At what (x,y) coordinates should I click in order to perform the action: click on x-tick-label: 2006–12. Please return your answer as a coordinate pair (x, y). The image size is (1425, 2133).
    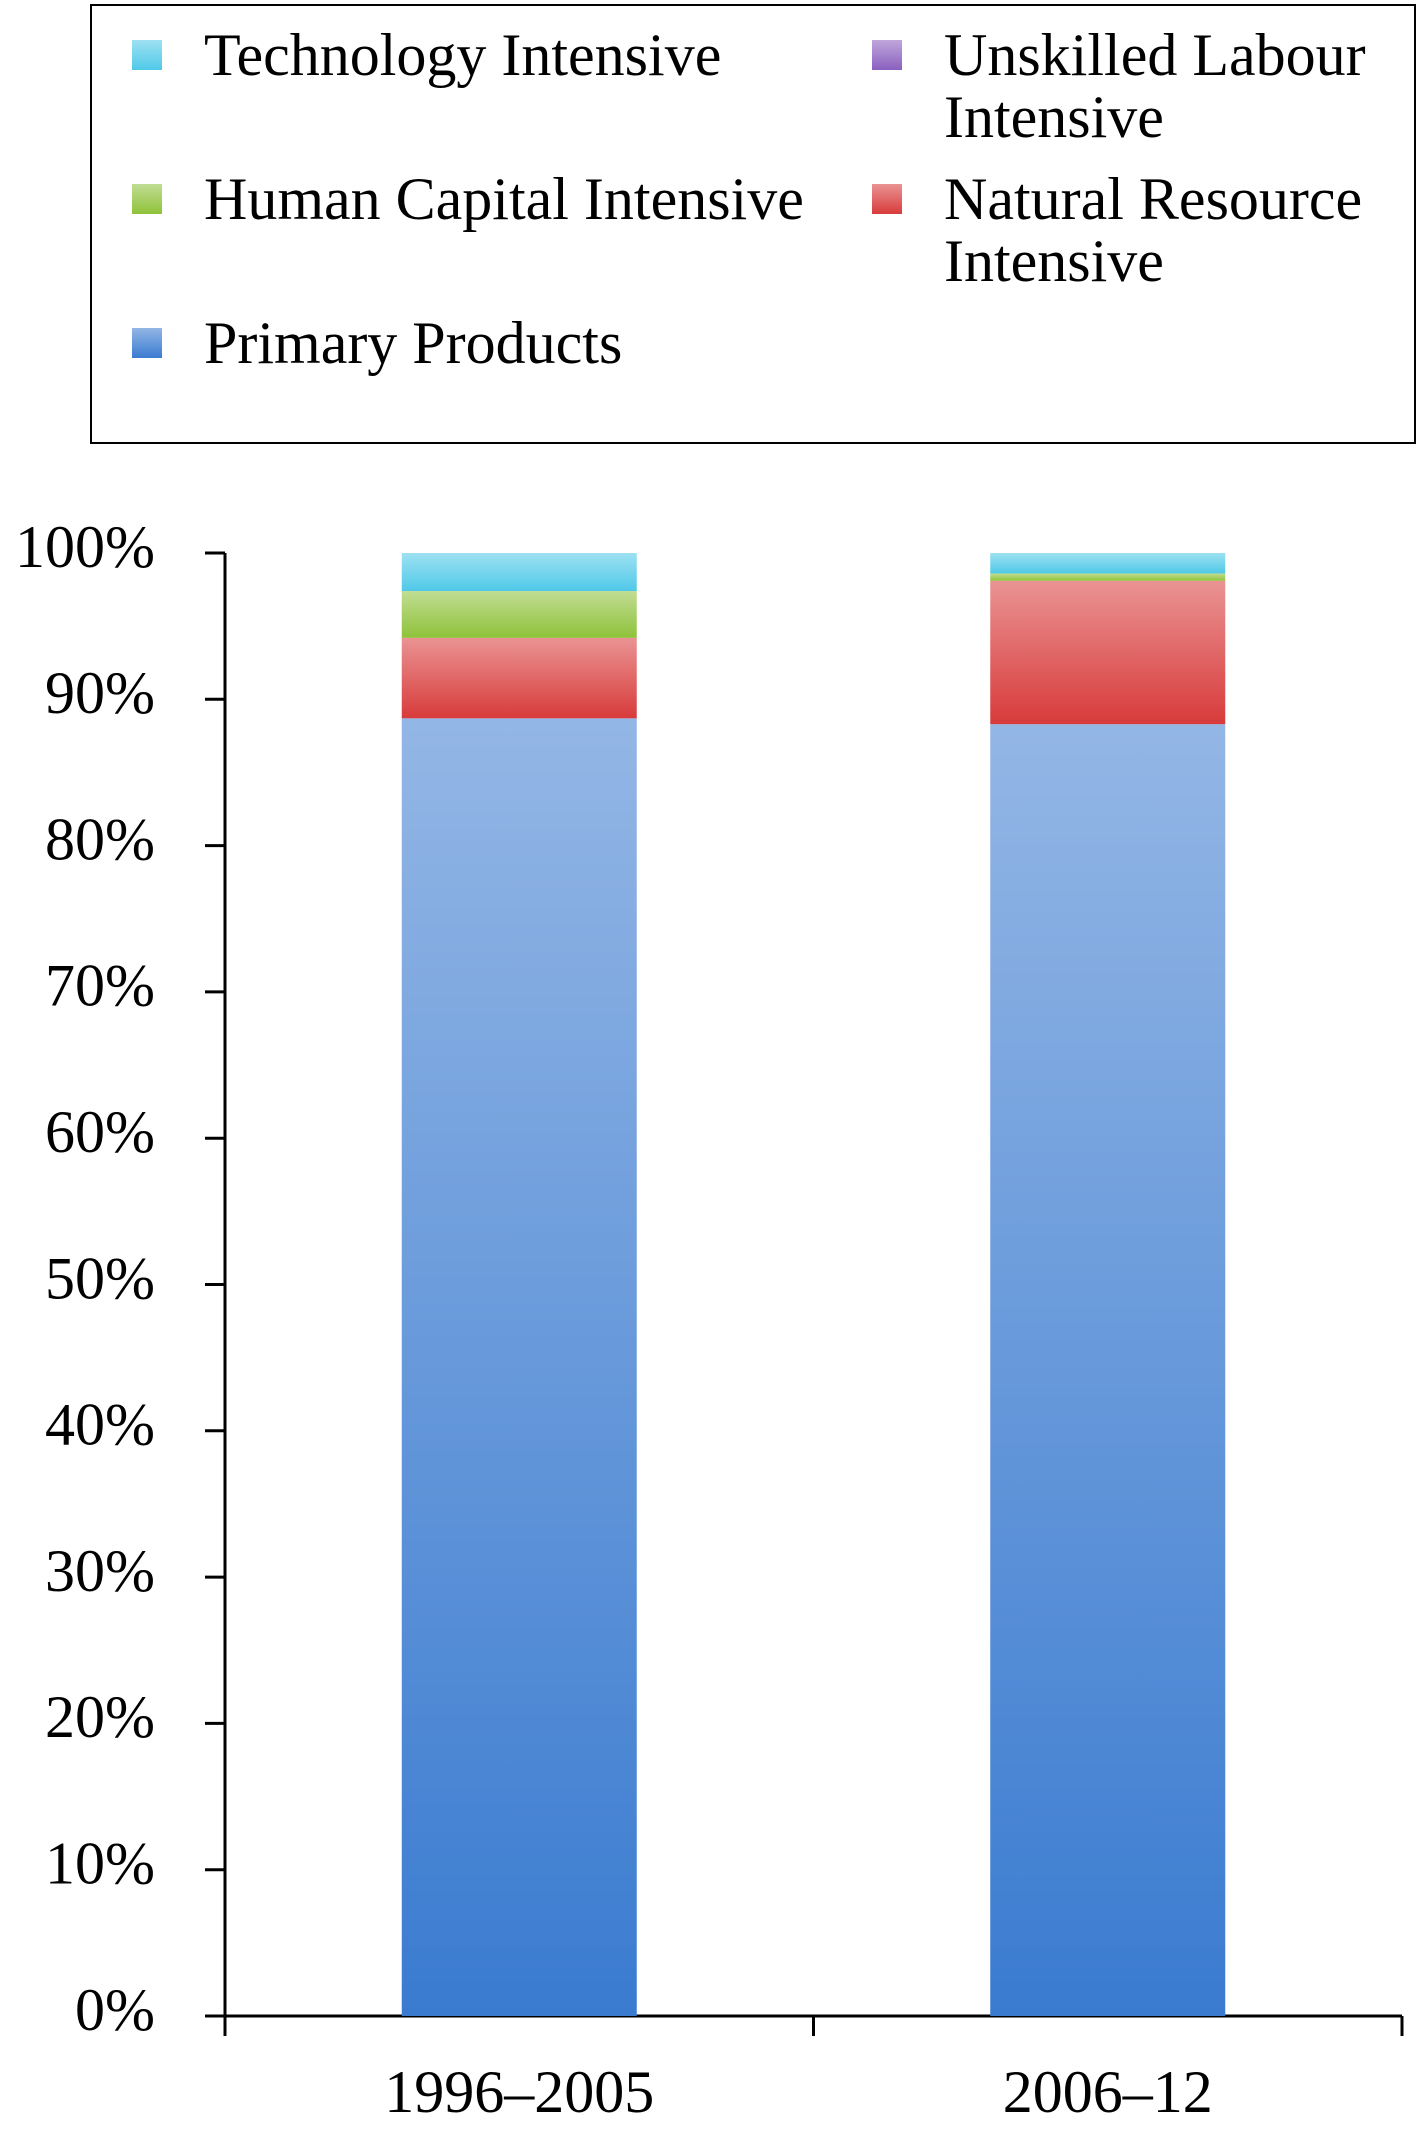
    Looking at the image, I should click on (1108, 2092).